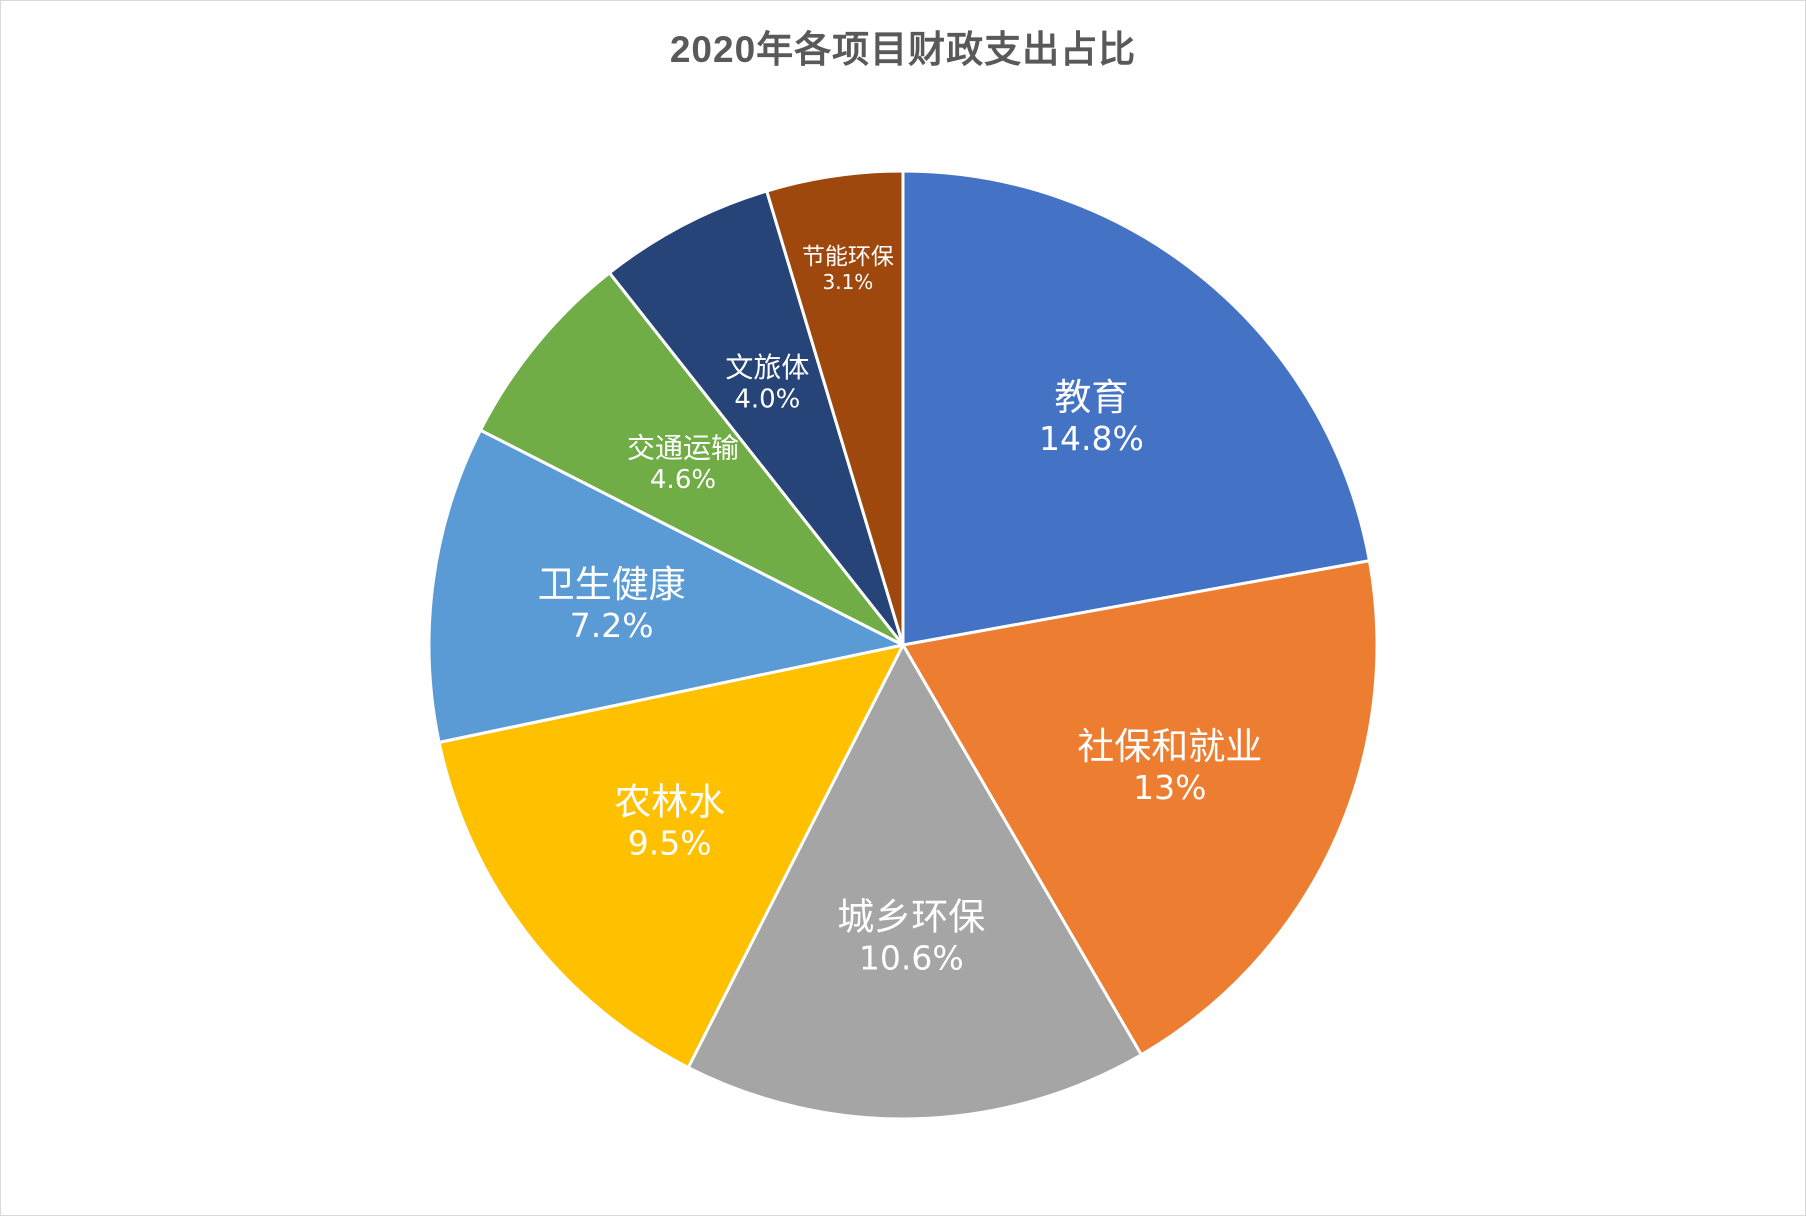 The image size is (1806, 1216). Describe the element at coordinates (848, 257) in the screenshot. I see `slice-label-name-8: 节能环保` at that location.